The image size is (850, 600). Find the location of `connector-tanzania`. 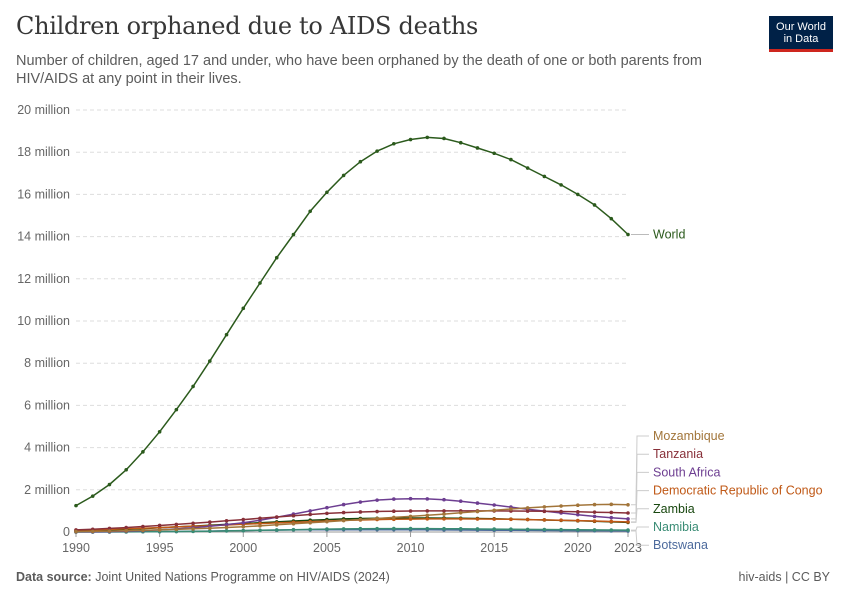

connector-tanzania is located at coordinates (640, 483).